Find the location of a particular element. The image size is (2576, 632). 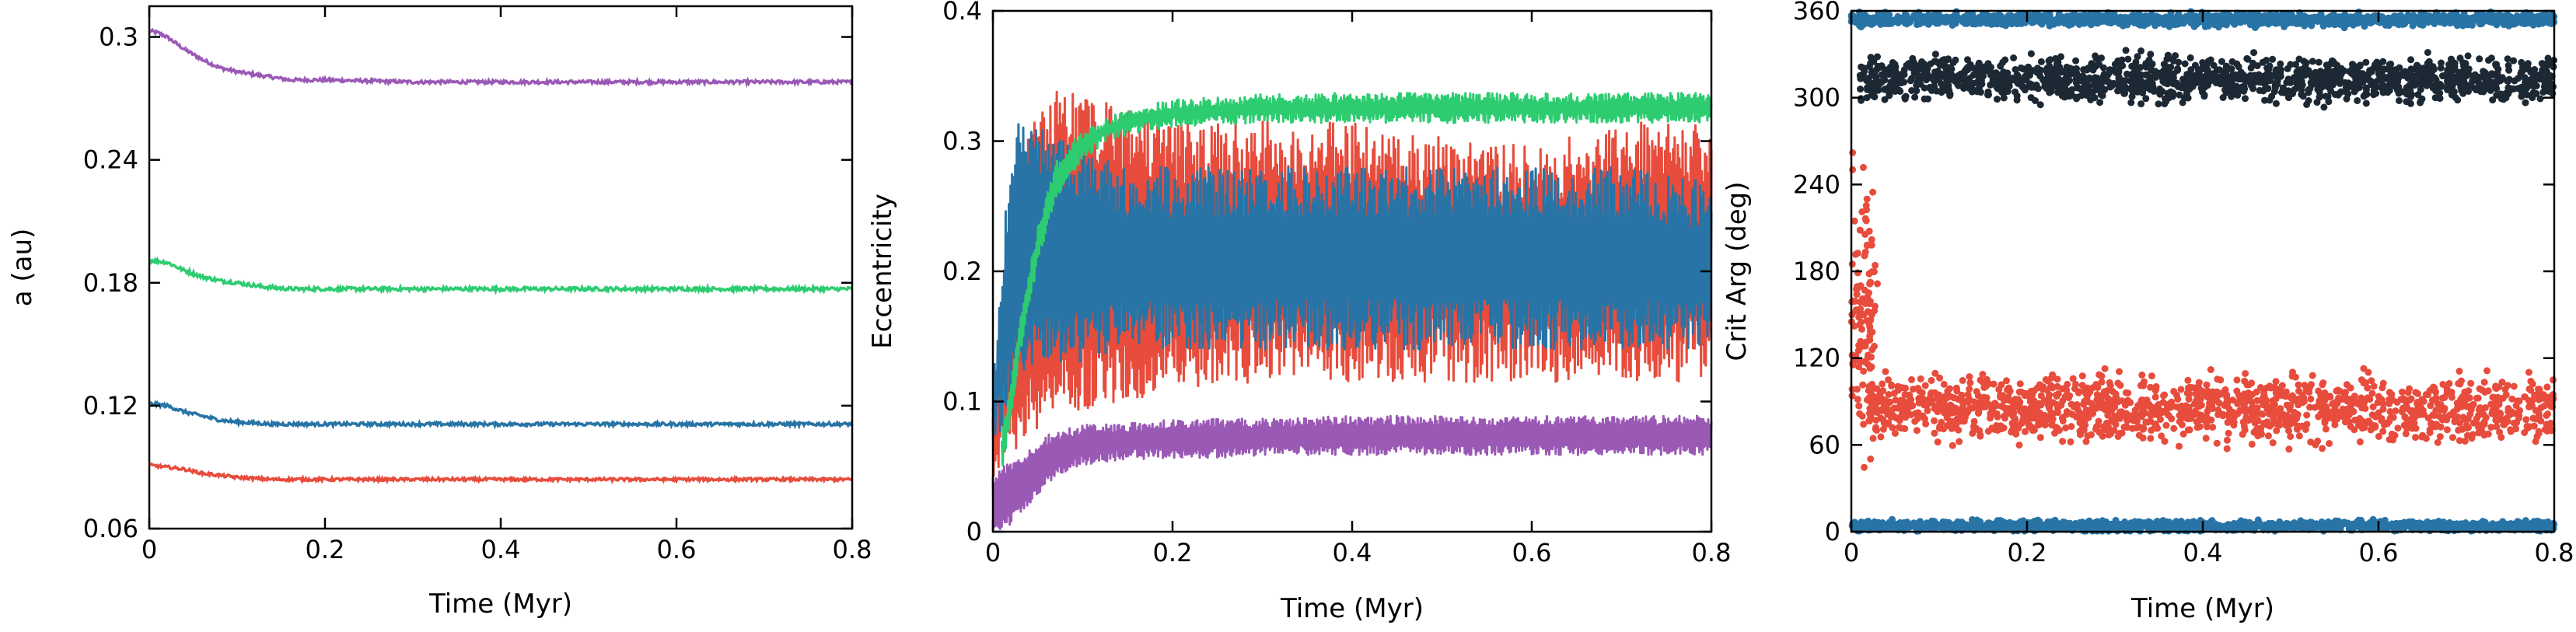

y-tick-label: 0 is located at coordinates (974, 531).